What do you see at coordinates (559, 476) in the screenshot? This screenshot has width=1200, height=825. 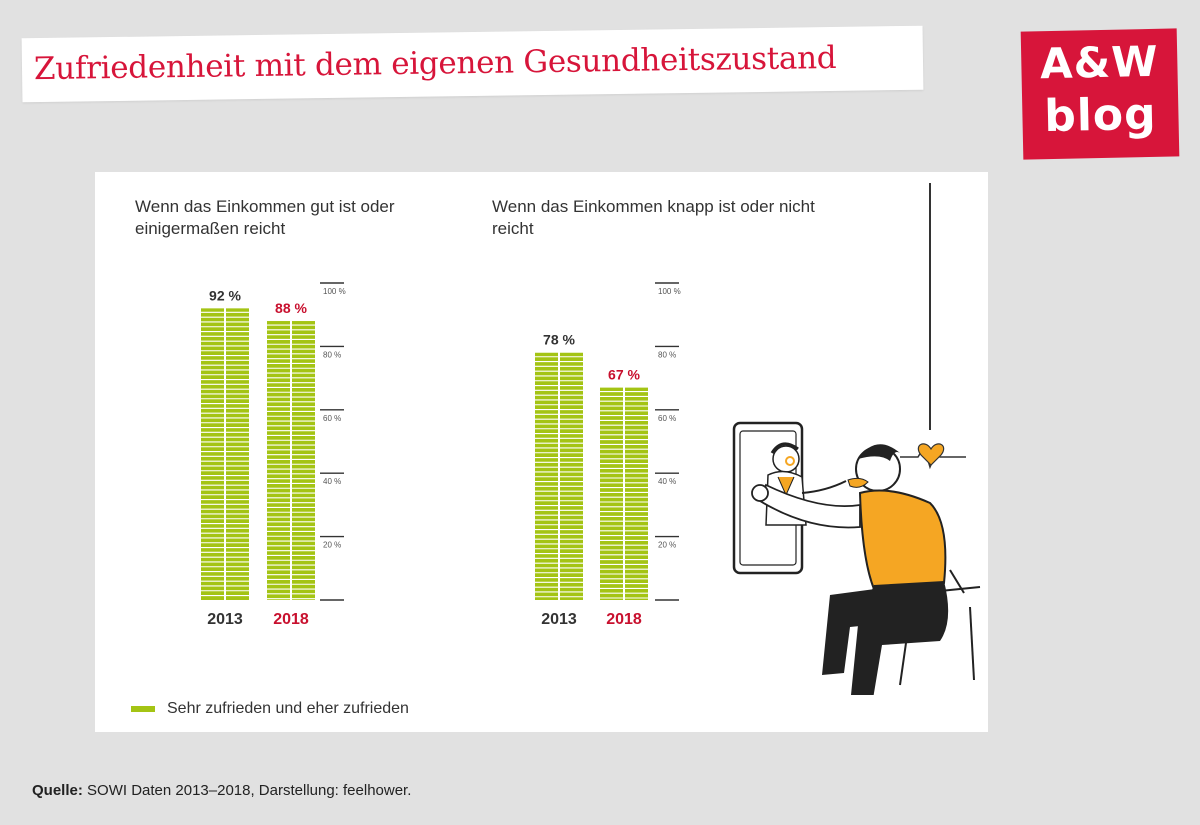 I see `bar-right-2013` at bounding box center [559, 476].